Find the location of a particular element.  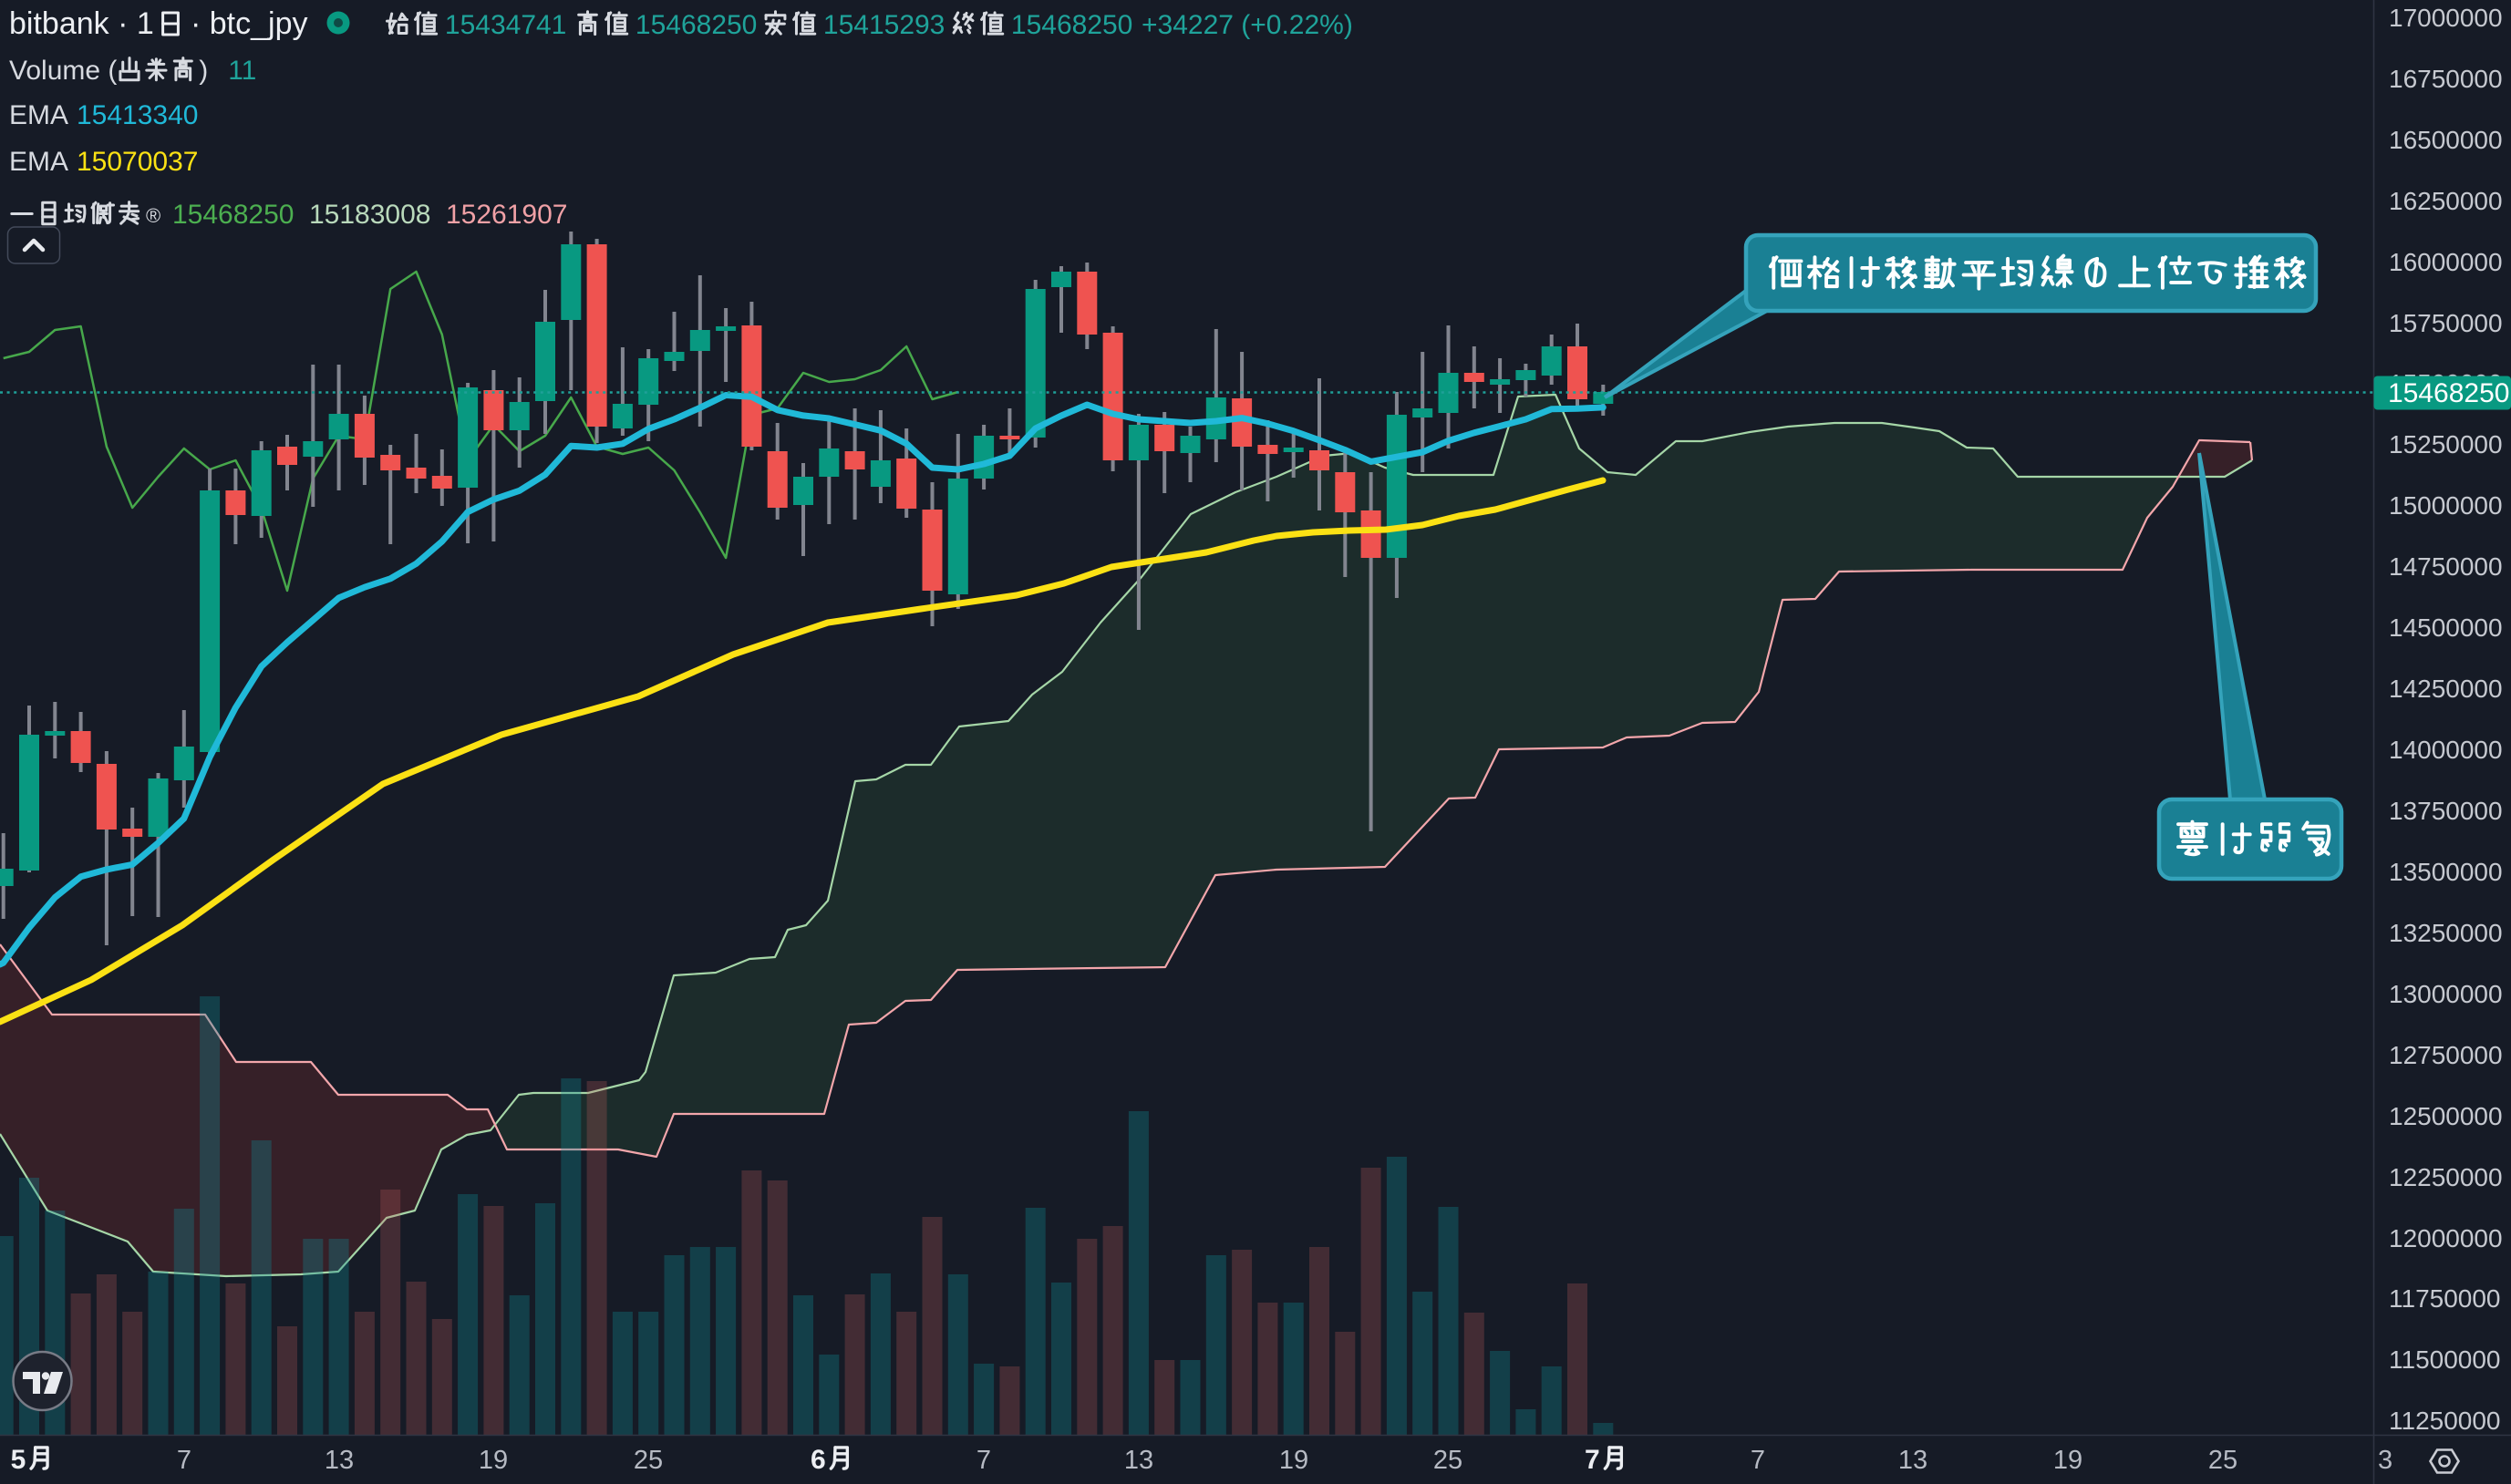

svg-text: bitbank · 1 is located at coordinates (81, 23).